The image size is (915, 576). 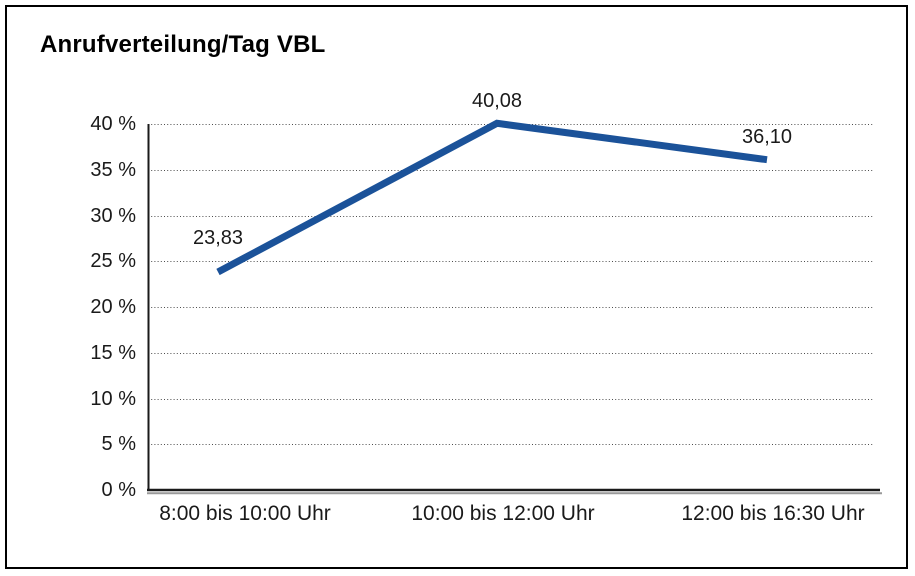 What do you see at coordinates (113, 124) in the screenshot?
I see `y-tick-label: 40 %` at bounding box center [113, 124].